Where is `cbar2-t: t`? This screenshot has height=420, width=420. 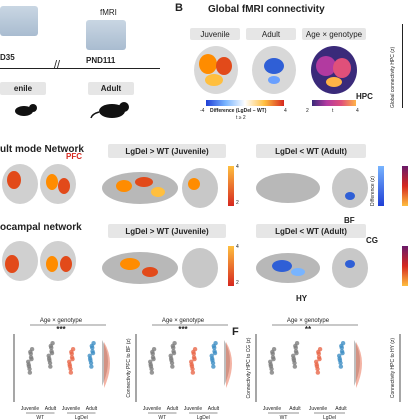 cbar2-t: t is located at coordinates (333, 111).